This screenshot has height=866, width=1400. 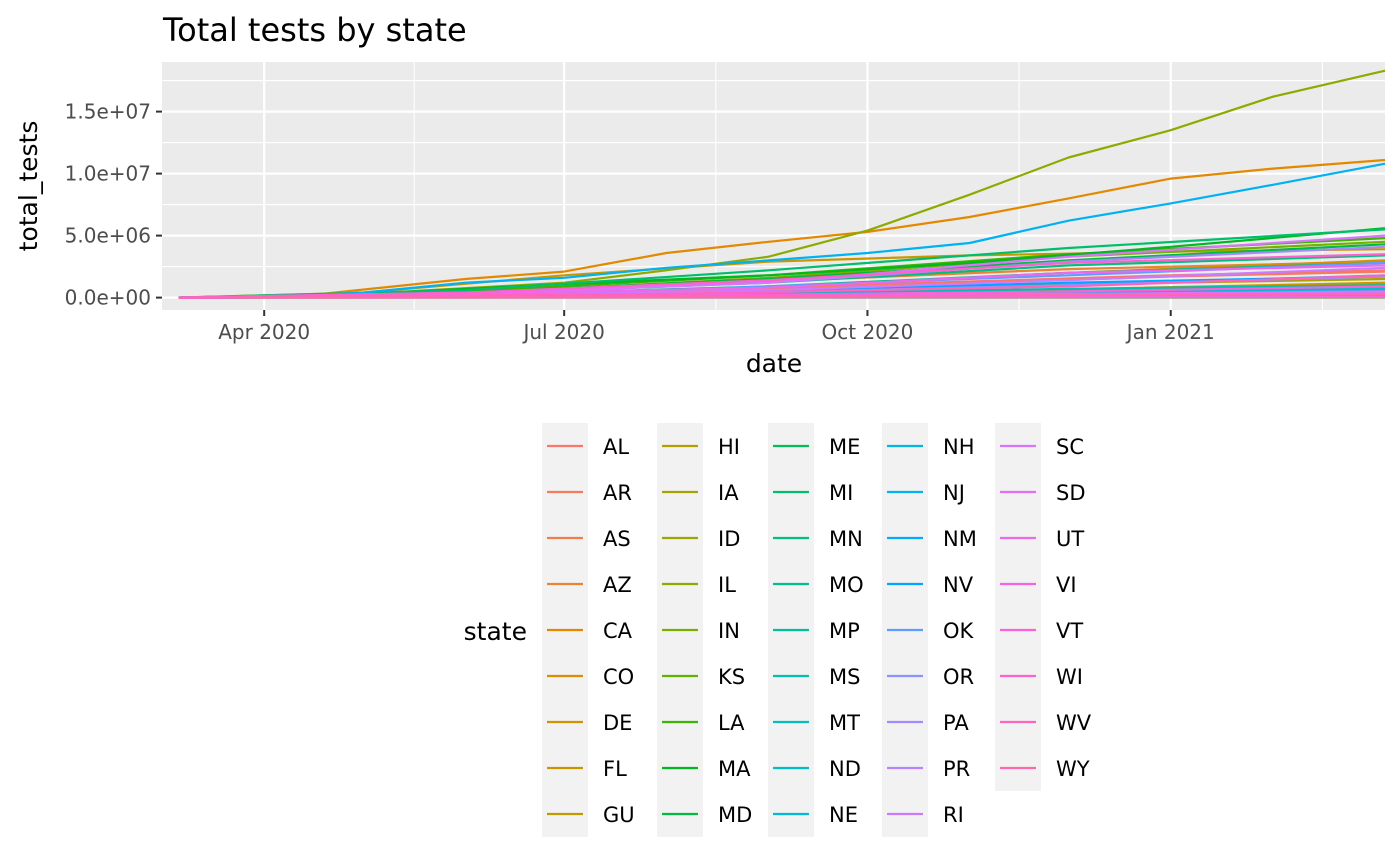 What do you see at coordinates (587, 630) in the screenshot?
I see `legend-item-ca: CA` at bounding box center [587, 630].